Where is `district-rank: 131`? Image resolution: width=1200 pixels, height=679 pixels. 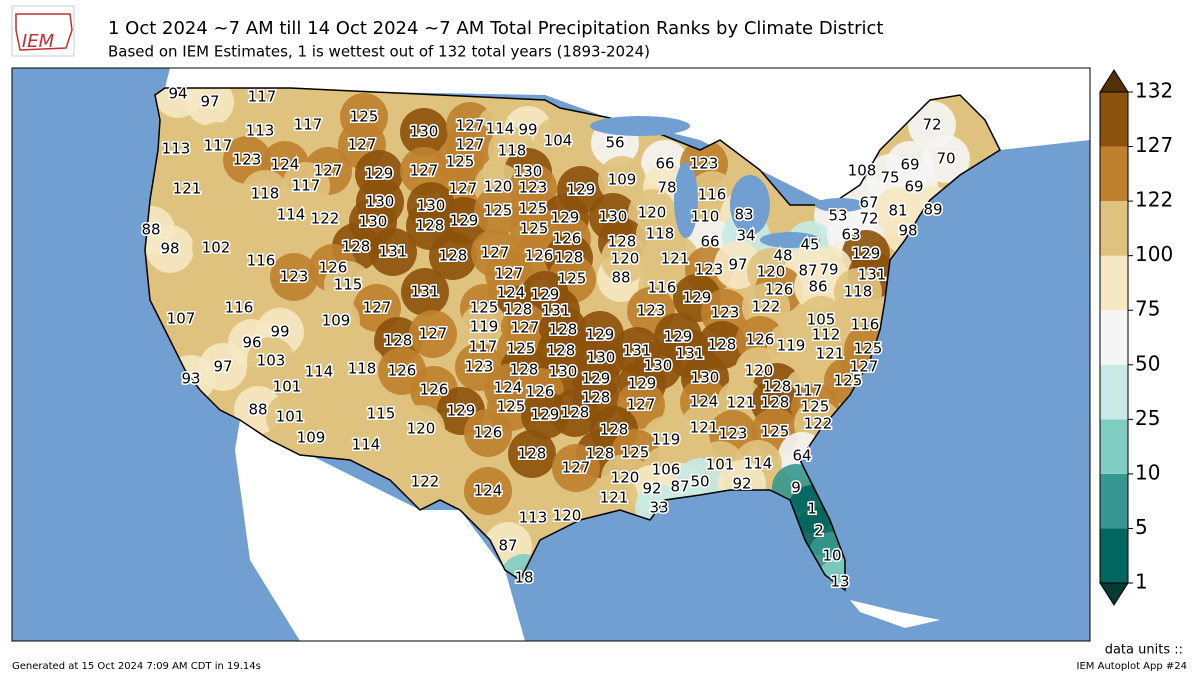
district-rank: 131 is located at coordinates (393, 252).